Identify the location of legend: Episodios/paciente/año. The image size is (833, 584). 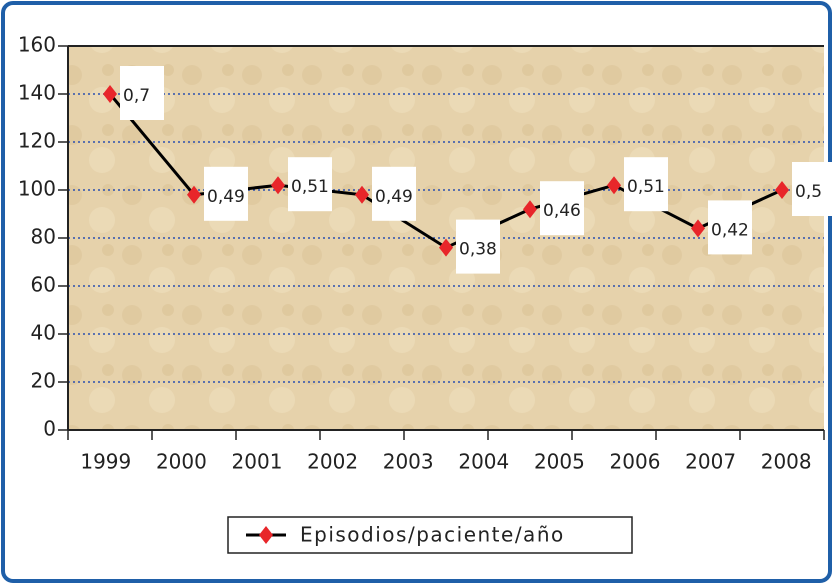
(430, 535).